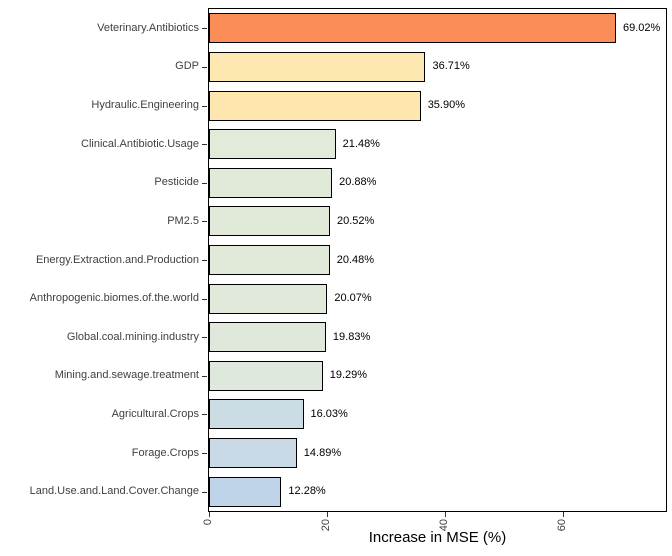  I want to click on bar-value-label: 19.29%, so click(348, 375).